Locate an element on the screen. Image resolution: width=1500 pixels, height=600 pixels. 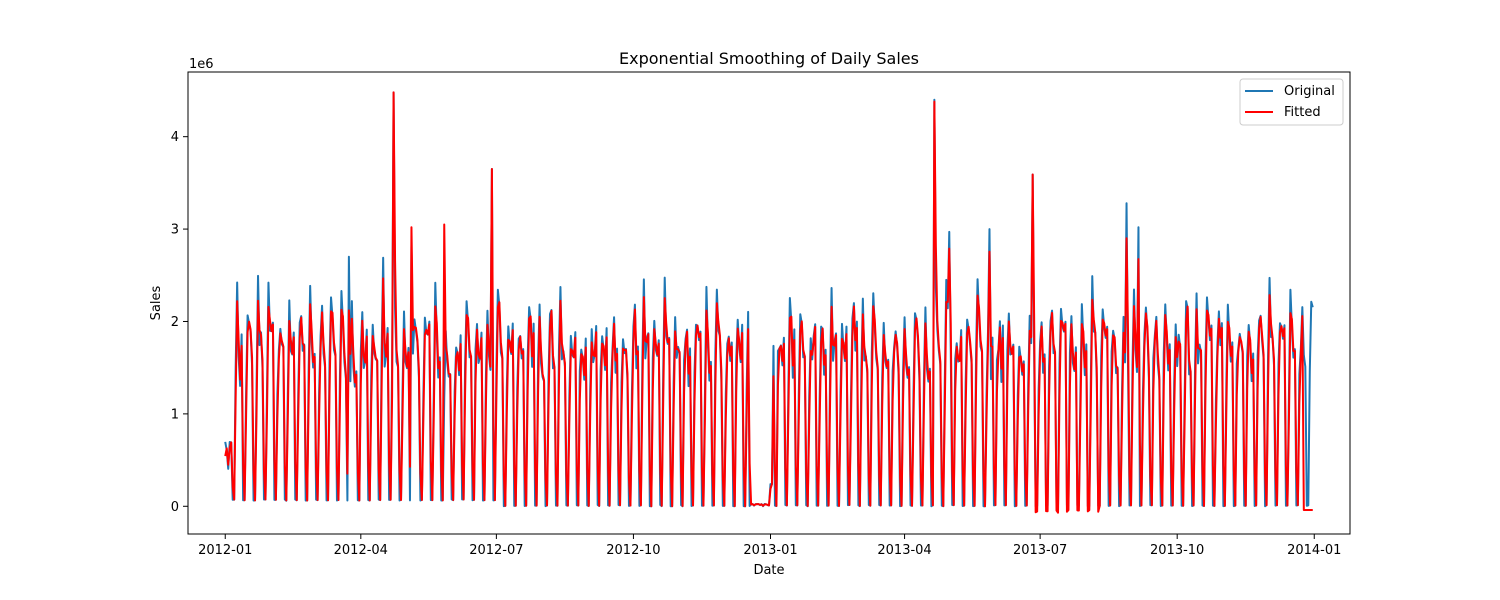
y-axis: 0 1 2 3 4 is located at coordinates (179, 322).